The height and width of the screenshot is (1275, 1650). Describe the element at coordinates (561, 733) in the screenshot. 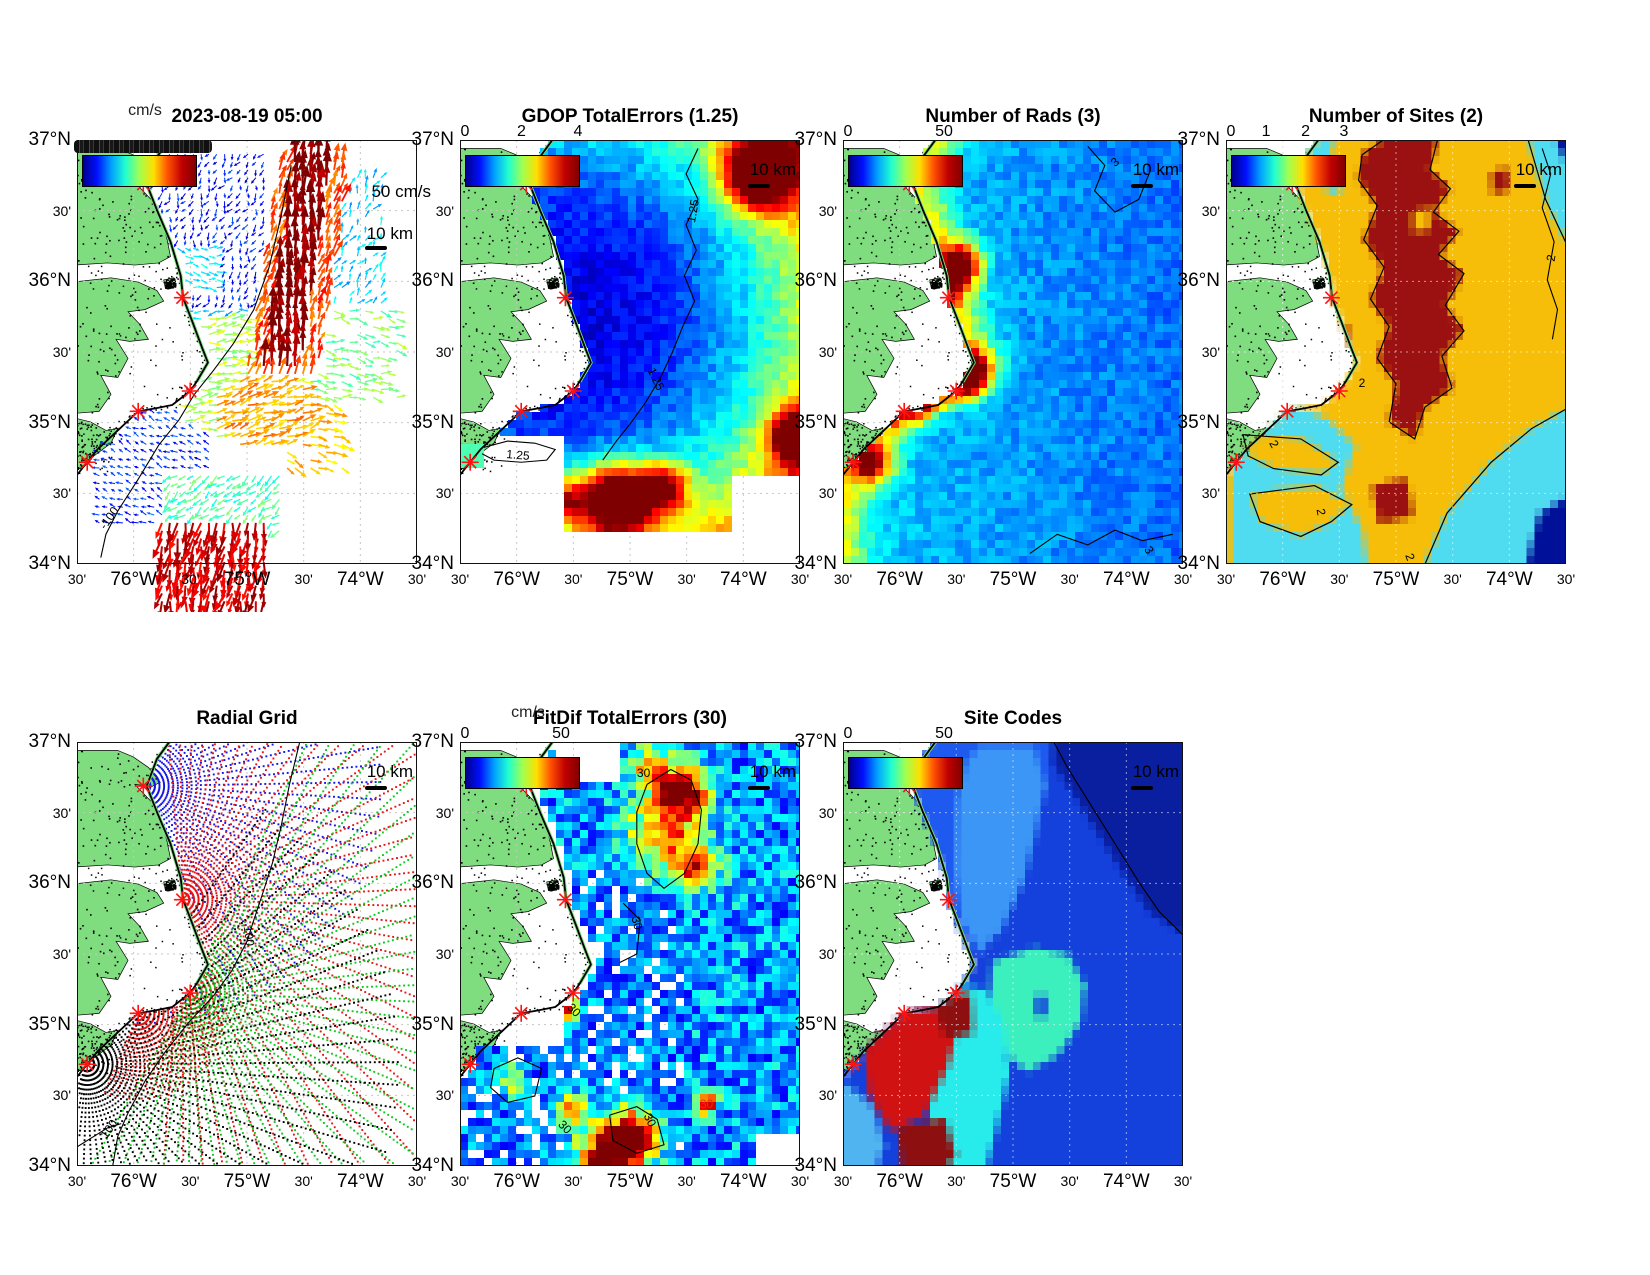

I see `colorbar-tick-label: 50` at that location.